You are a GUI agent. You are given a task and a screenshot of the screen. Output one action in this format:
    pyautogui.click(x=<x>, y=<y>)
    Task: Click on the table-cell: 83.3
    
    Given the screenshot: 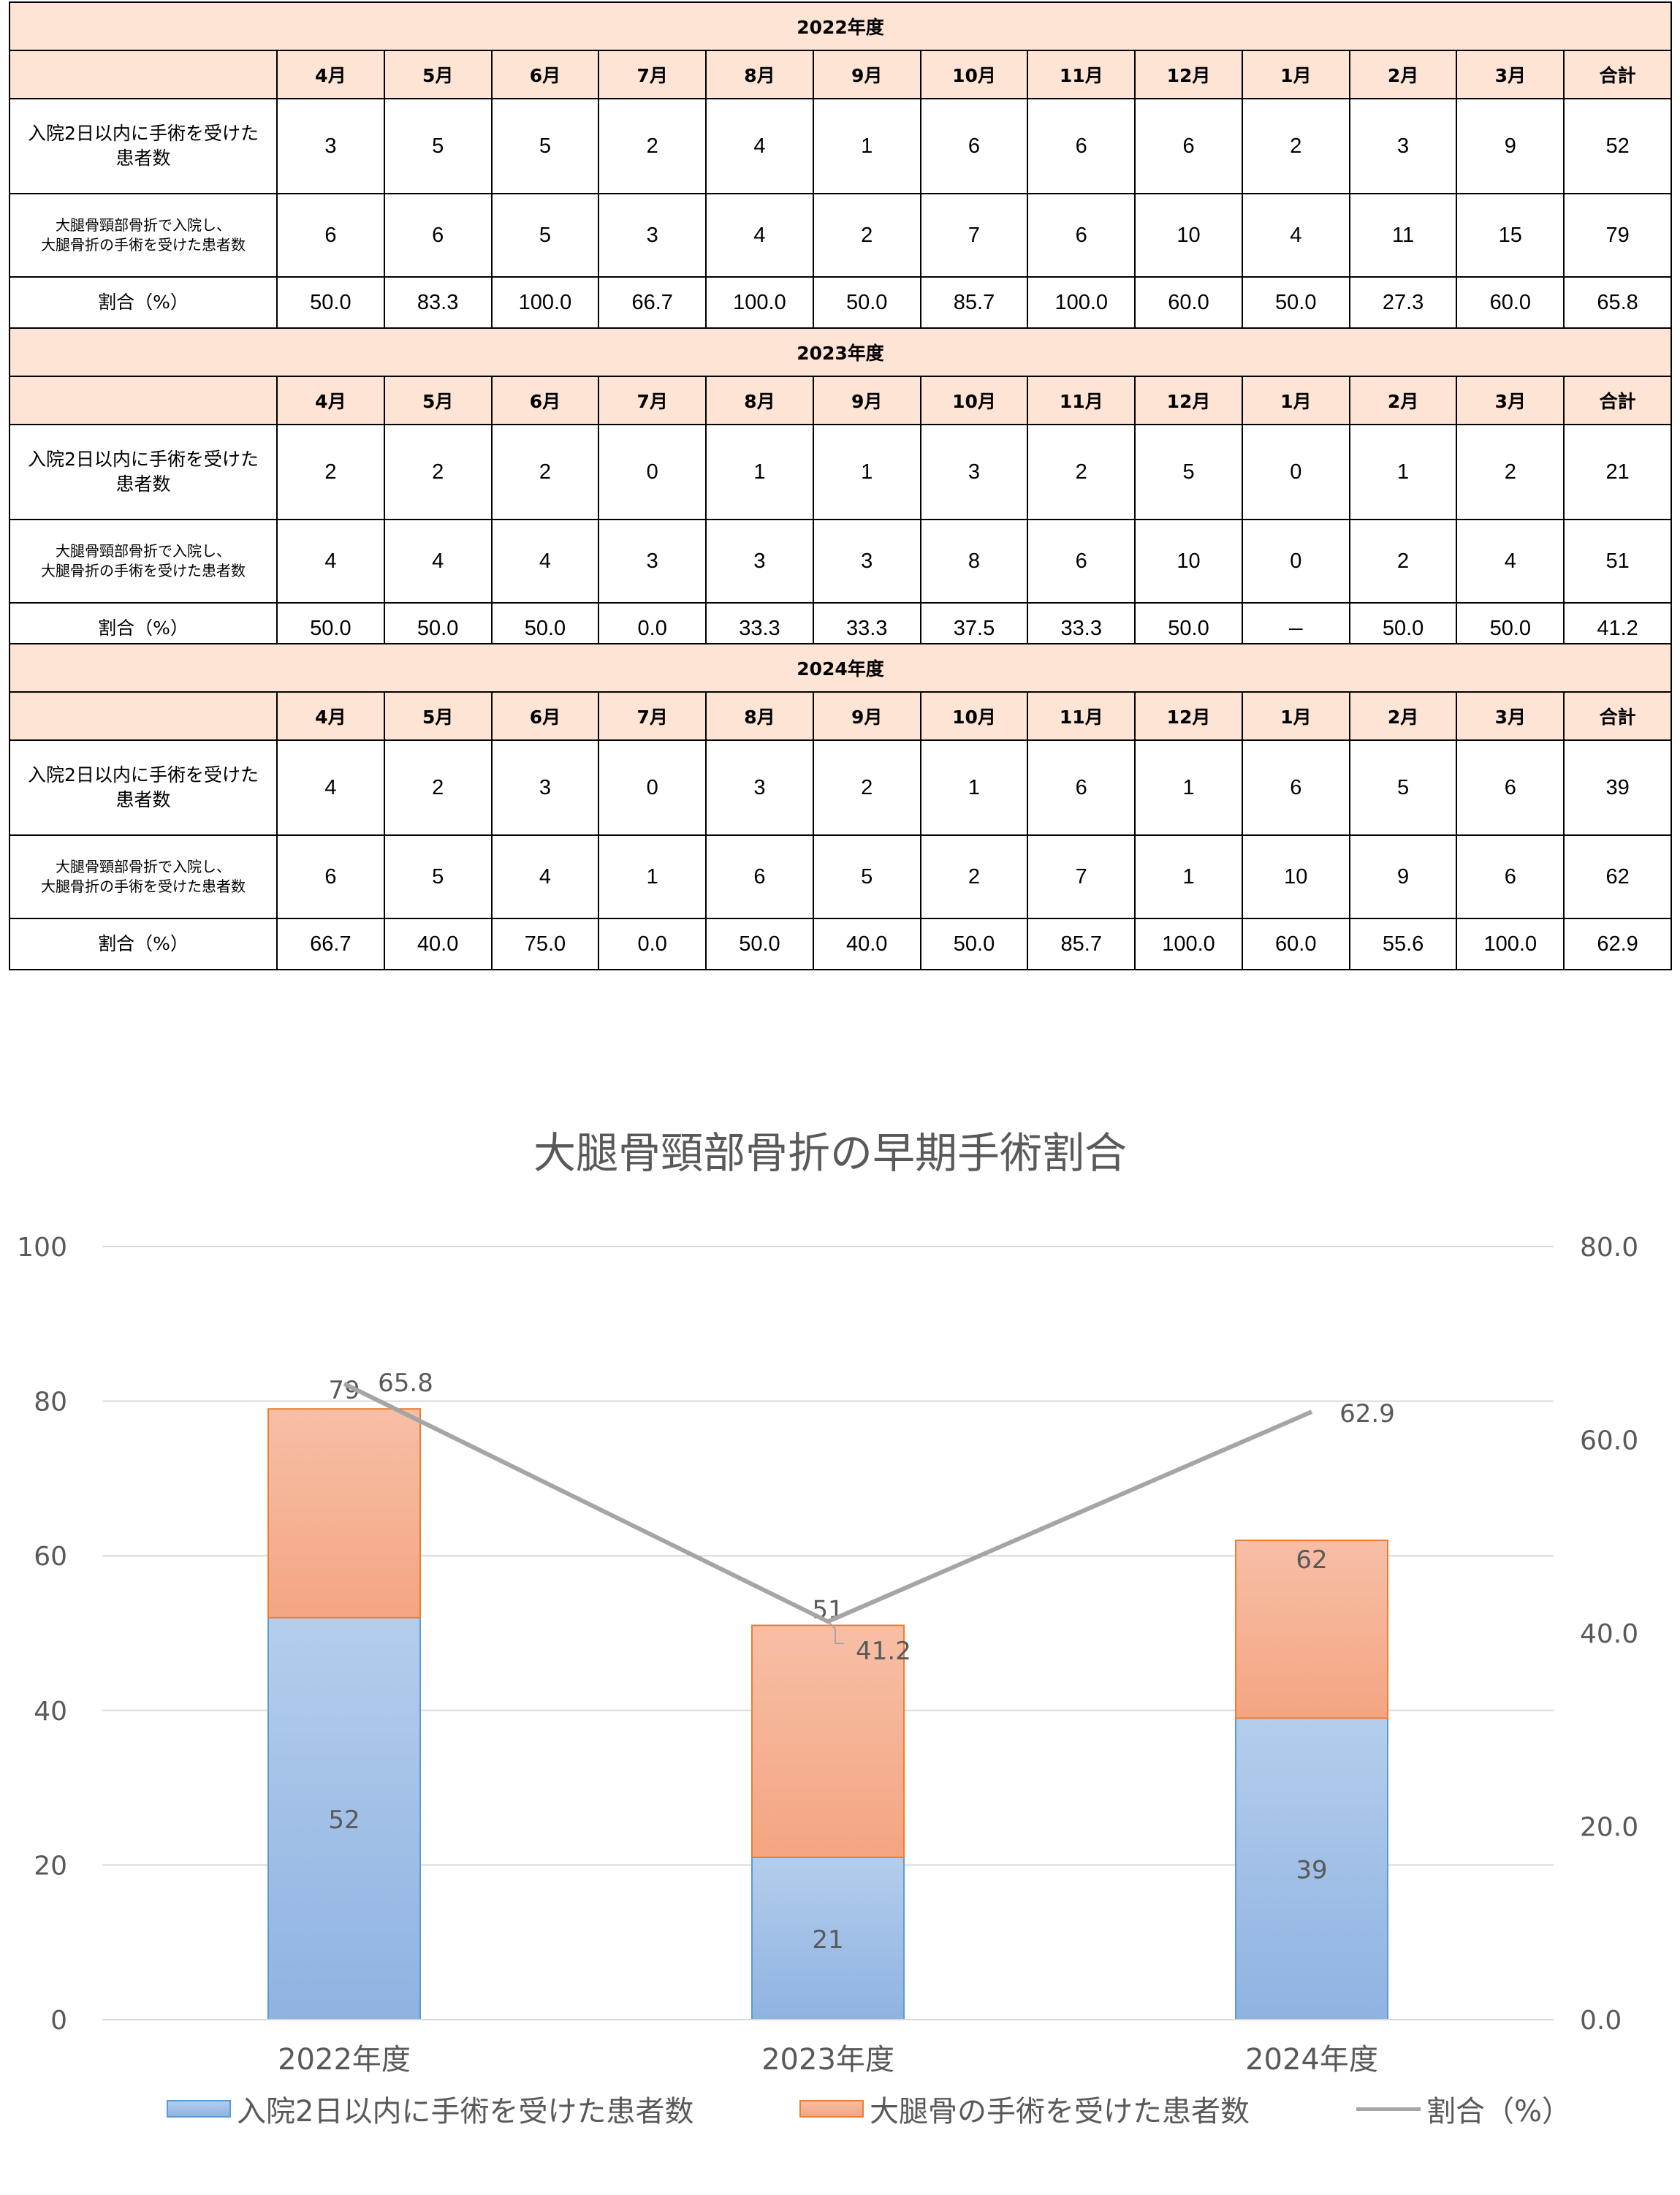 What is the action you would take?
    pyautogui.click(x=438, y=302)
    